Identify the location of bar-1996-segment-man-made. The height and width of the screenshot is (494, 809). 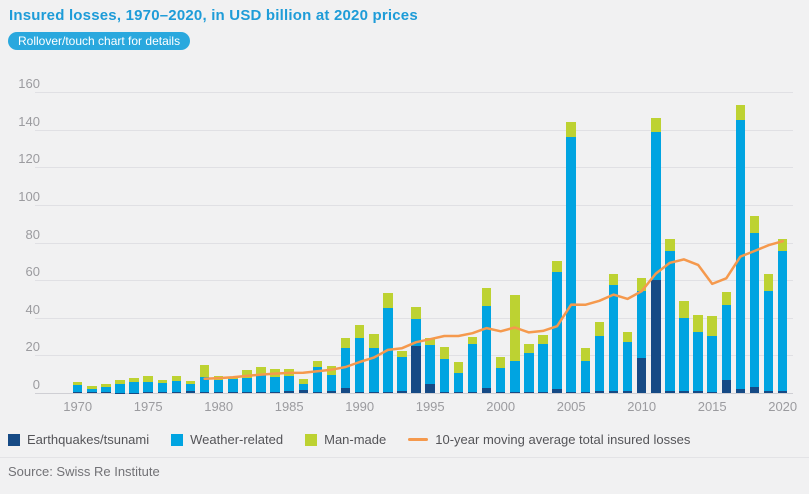
(444, 353).